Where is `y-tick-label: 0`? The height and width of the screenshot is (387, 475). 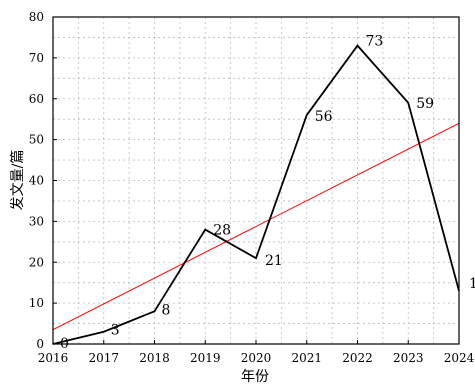 y-tick-label: 0 is located at coordinates (40, 344).